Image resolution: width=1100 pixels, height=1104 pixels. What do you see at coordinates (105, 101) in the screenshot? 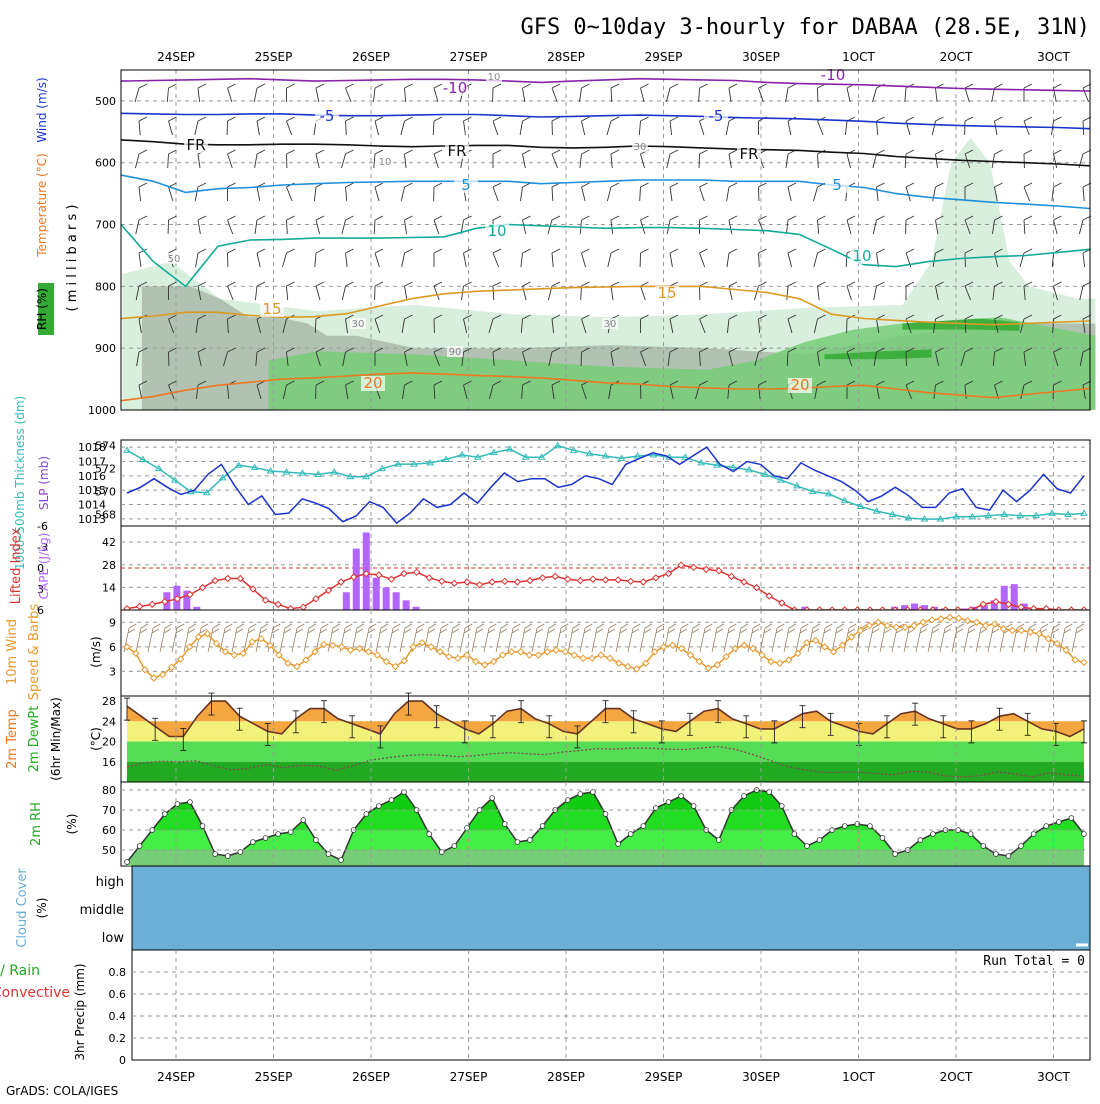
I see `upper-air-ytick: 500` at bounding box center [105, 101].